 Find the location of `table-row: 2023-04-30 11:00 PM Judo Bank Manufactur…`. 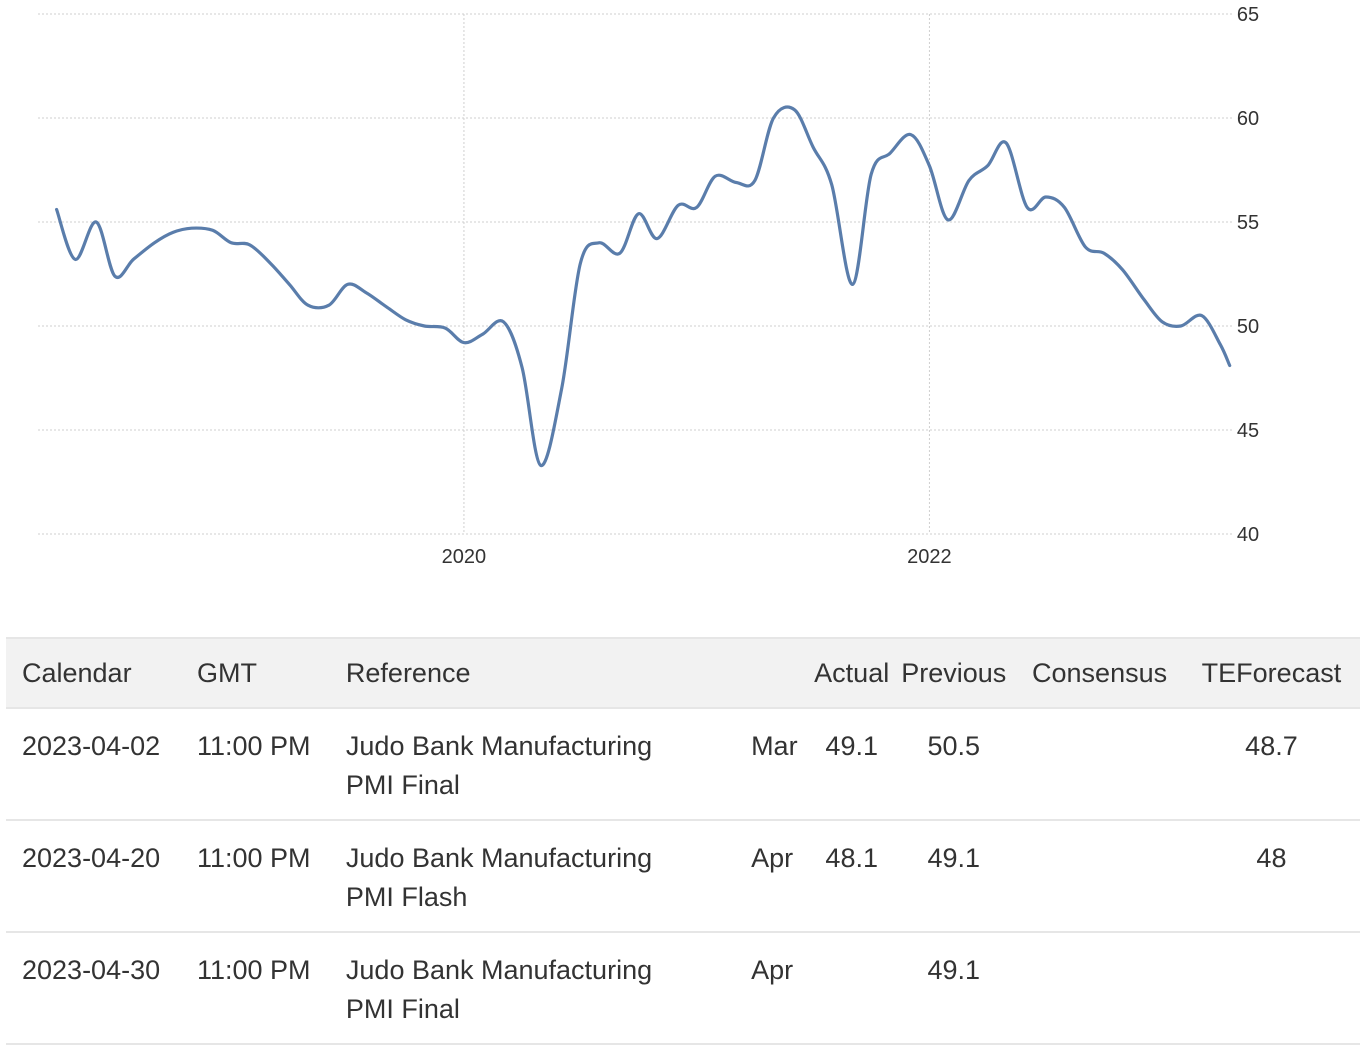

table-row: 2023-04-30 11:00 PM Judo Bank Manufactur… is located at coordinates (683, 988).